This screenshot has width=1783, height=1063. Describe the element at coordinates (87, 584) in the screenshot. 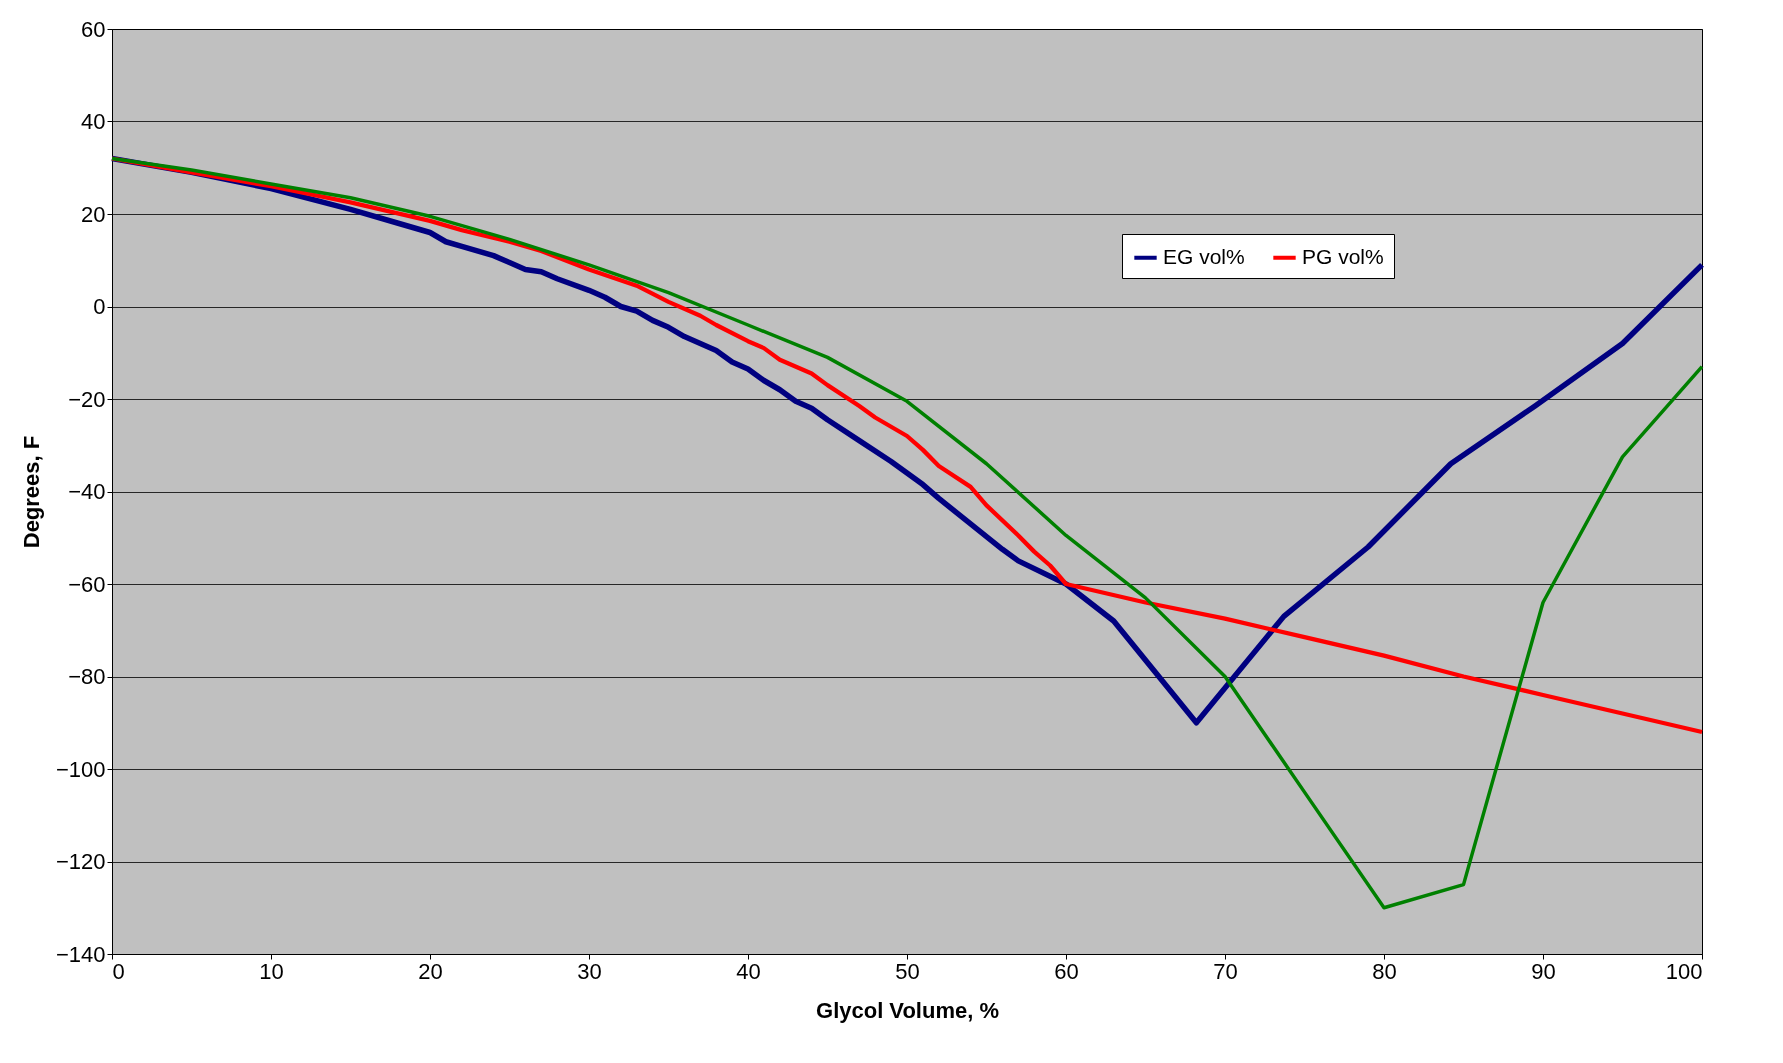

I see `y-tick-label: −60` at that location.